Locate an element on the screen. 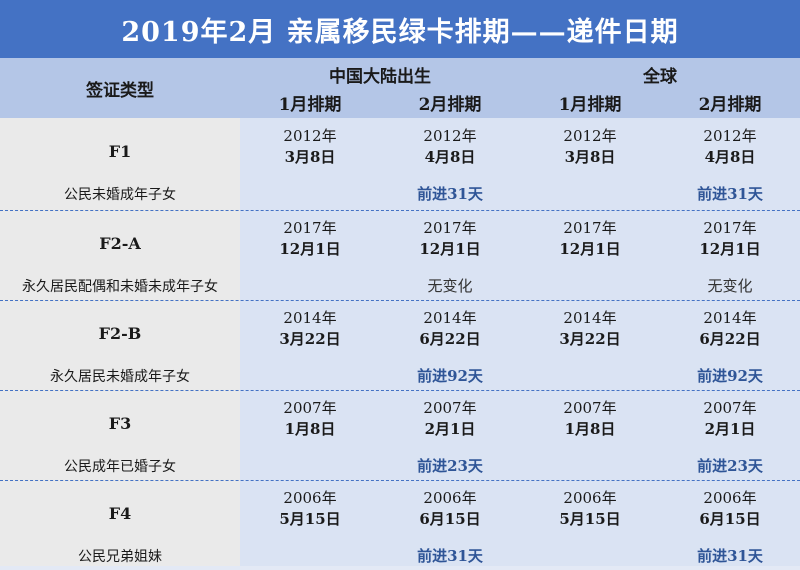 Image resolution: width=800 pixels, height=570 pixels. row-description: 公民兄弟姐妹 is located at coordinates (120, 557).